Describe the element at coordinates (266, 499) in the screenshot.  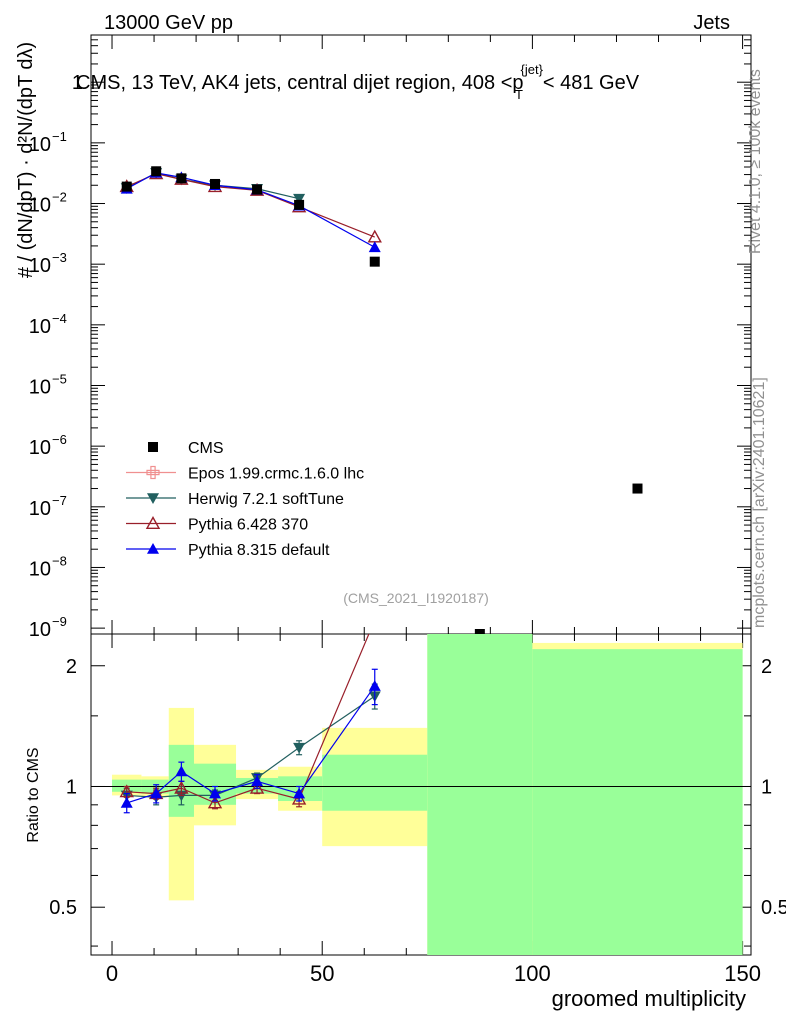
I see `legend-label-2: Herwig 7.2.1 softTune` at that location.